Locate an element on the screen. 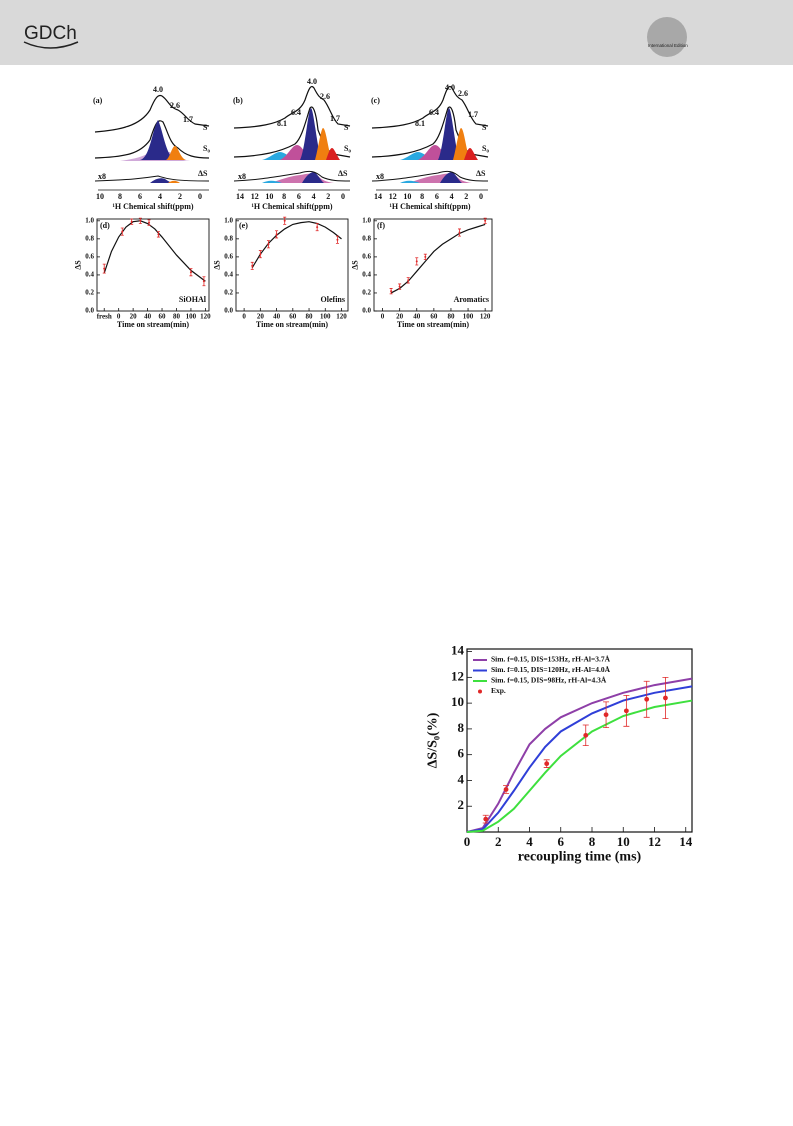 Image resolution: width=793 pixels, height=1126 pixels. y-tick-label: 0.8 is located at coordinates (89, 238).